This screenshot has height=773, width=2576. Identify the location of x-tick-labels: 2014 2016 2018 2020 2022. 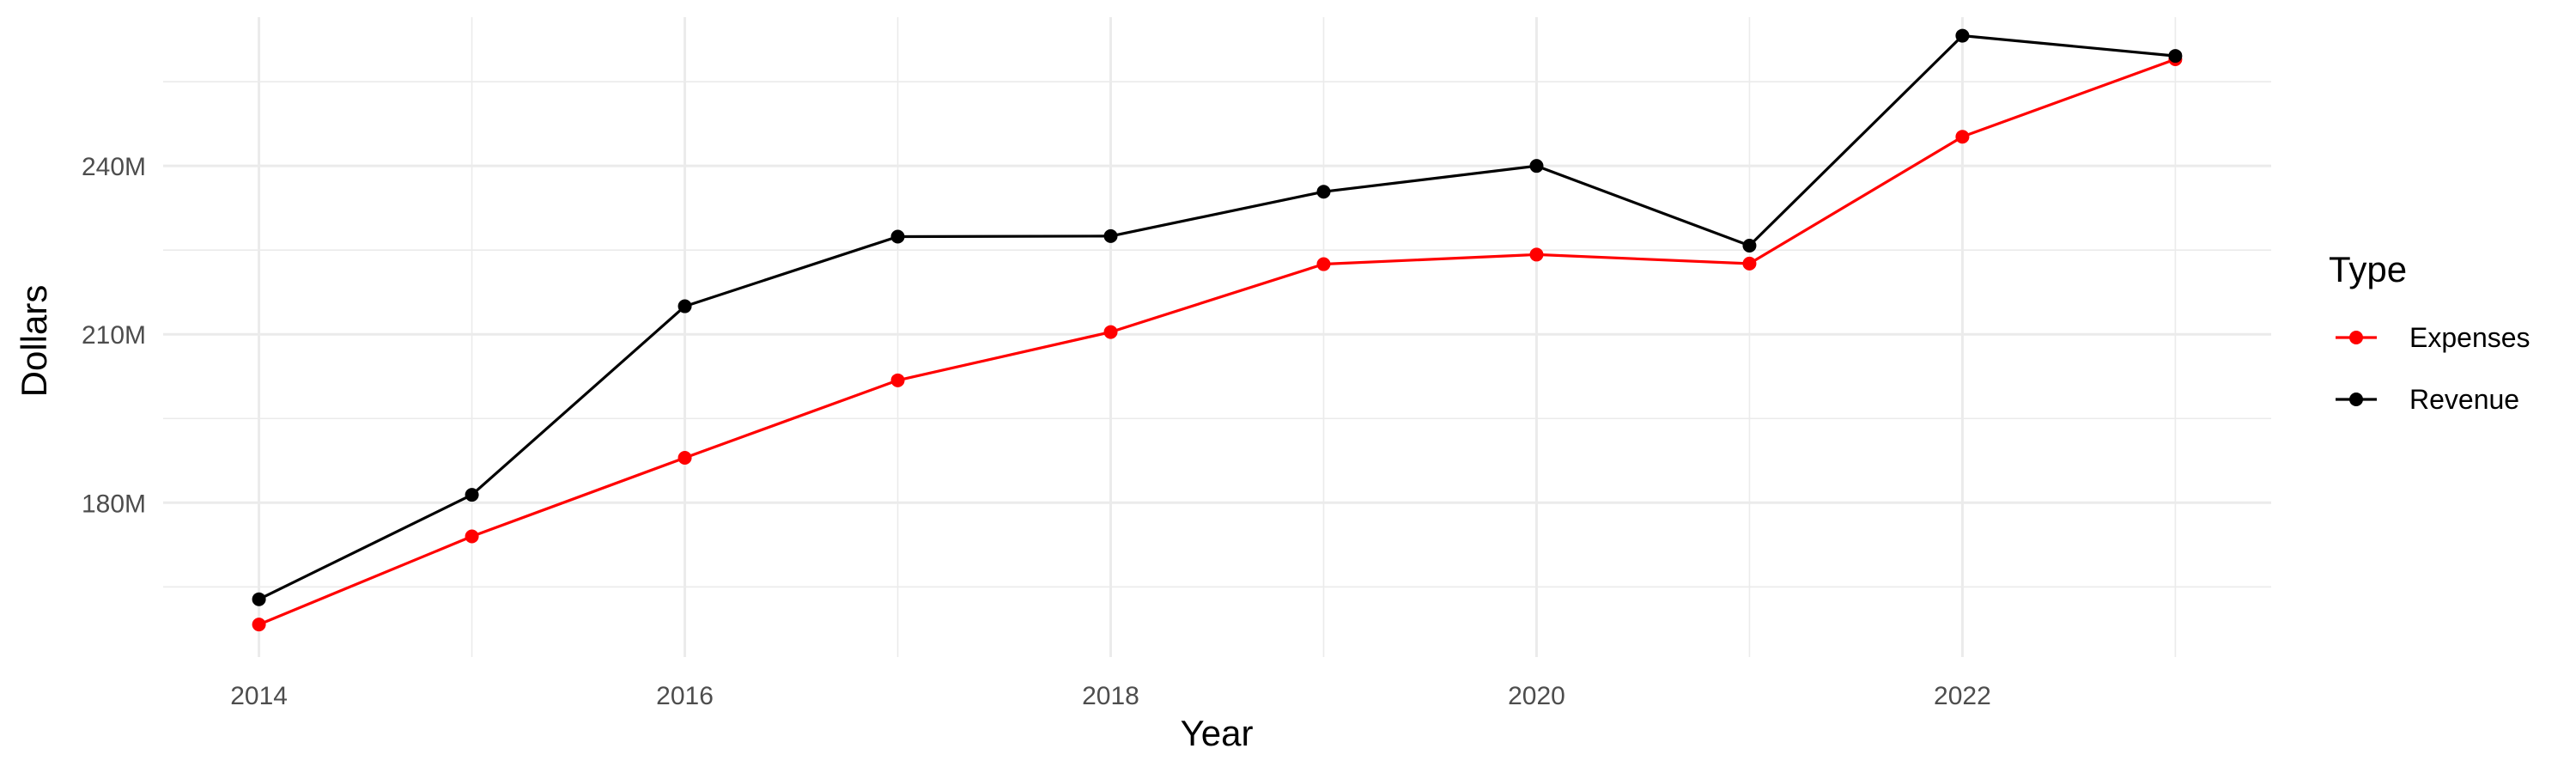
(1111, 696).